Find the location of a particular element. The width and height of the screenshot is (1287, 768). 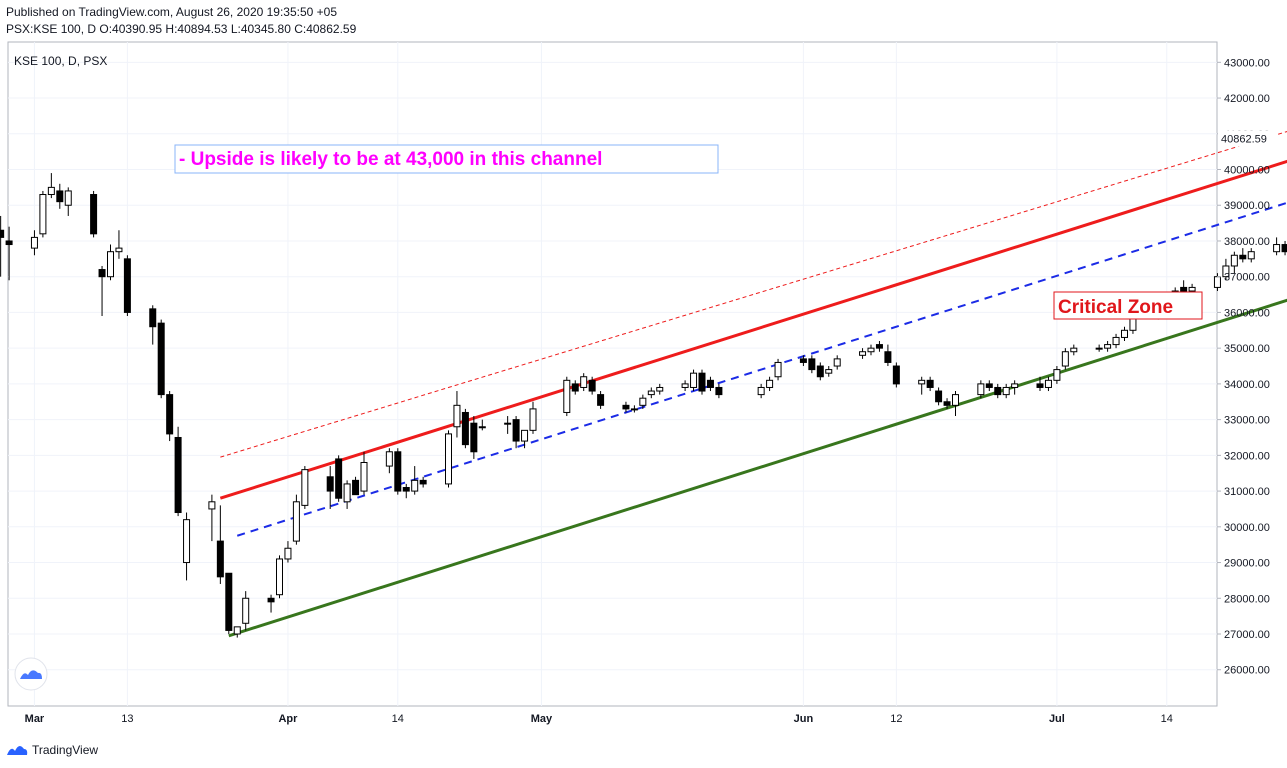

upside-annotation-box is located at coordinates (446, 159).